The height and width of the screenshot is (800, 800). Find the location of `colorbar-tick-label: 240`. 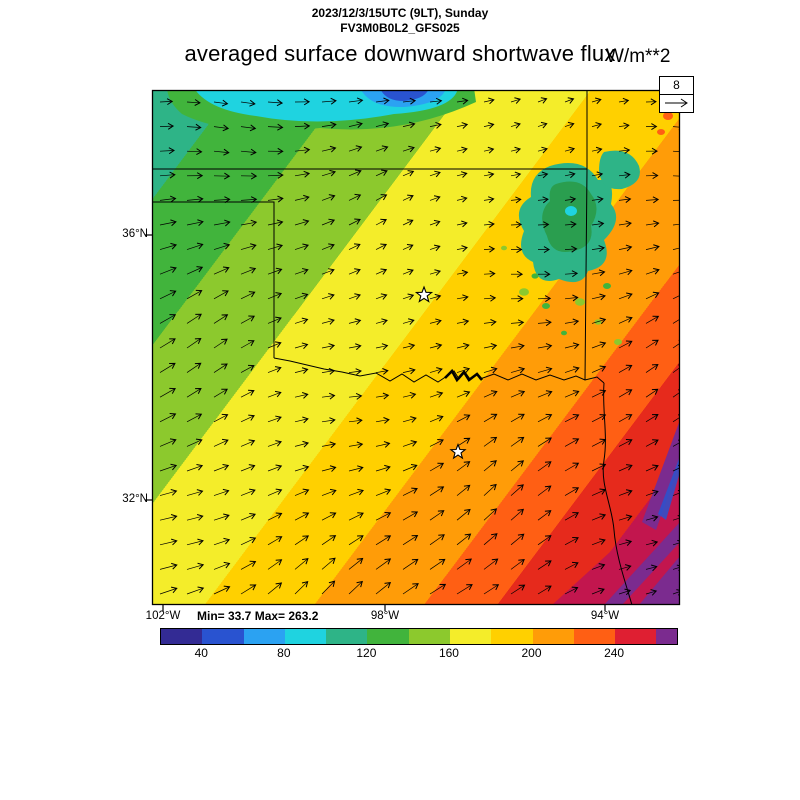

colorbar-tick-label: 240 is located at coordinates (614, 653).